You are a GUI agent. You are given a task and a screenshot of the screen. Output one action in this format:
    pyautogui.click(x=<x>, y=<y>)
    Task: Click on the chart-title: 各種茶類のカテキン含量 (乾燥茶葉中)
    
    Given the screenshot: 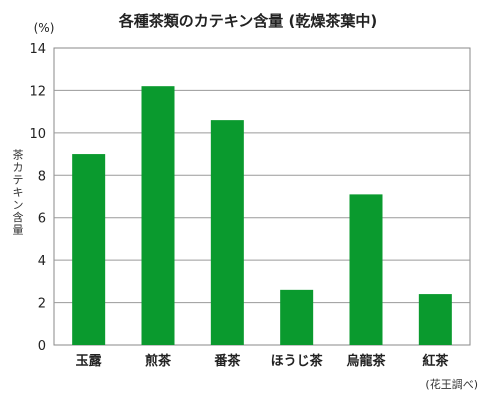 What is the action you would take?
    pyautogui.click(x=248, y=21)
    